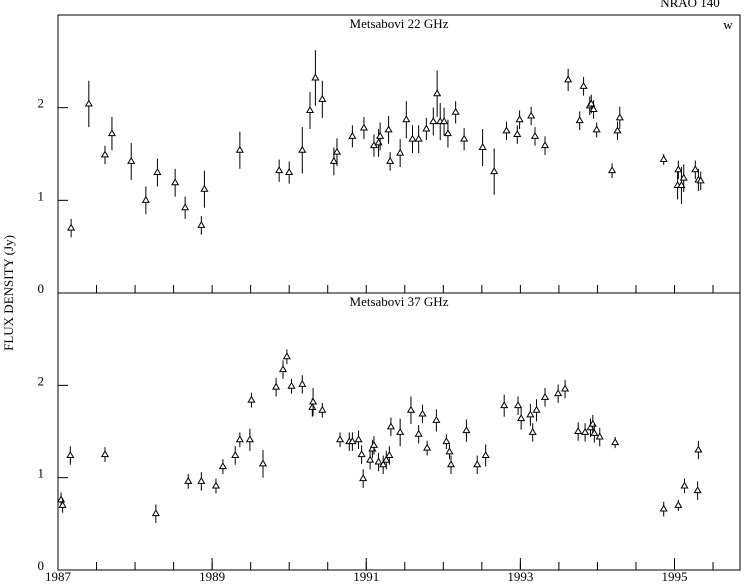 The height and width of the screenshot is (585, 753). What do you see at coordinates (366, 576) in the screenshot?
I see `x-tick-label: 1991` at bounding box center [366, 576].